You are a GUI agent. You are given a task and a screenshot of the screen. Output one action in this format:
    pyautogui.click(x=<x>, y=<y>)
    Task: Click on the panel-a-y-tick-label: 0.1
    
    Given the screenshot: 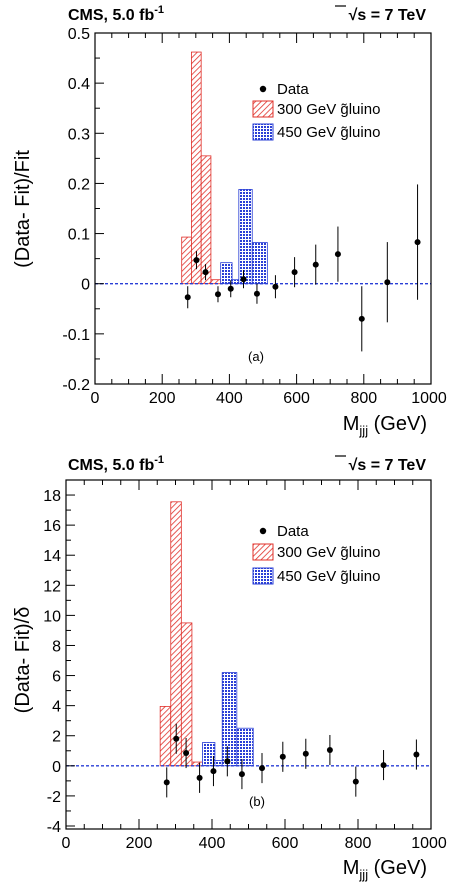 What is the action you would take?
    pyautogui.click(x=79, y=235)
    